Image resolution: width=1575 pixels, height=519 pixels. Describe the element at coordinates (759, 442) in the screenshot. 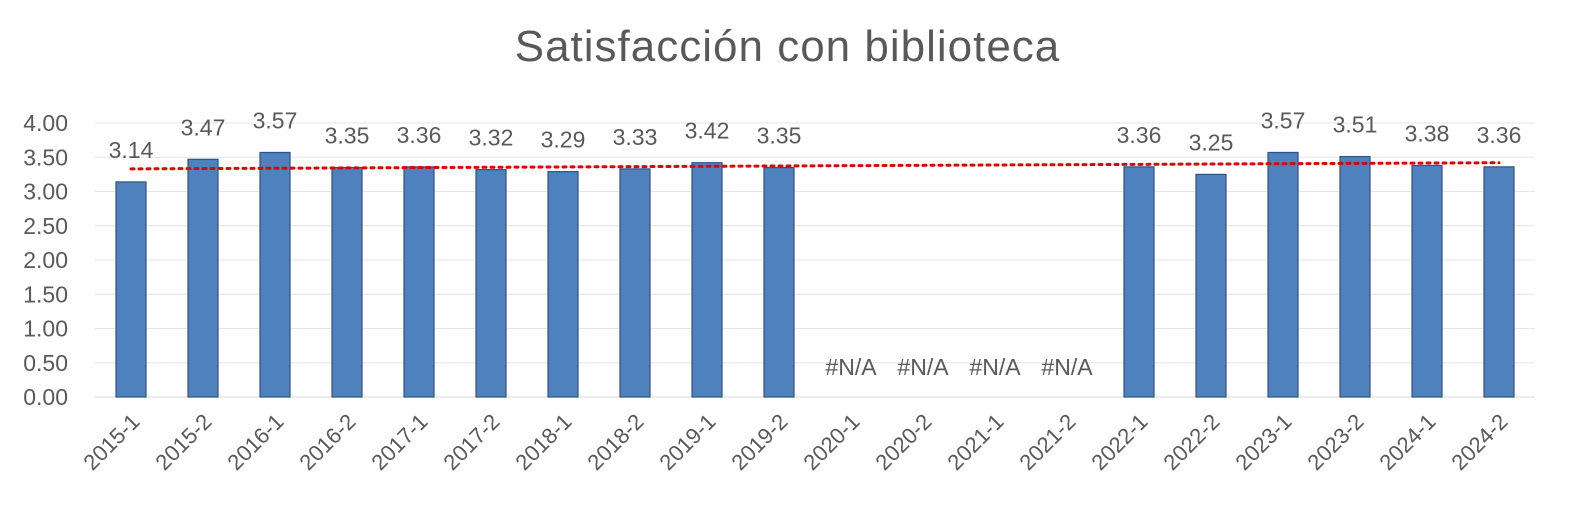

I see `x-tick-label: 2019-2` at that location.